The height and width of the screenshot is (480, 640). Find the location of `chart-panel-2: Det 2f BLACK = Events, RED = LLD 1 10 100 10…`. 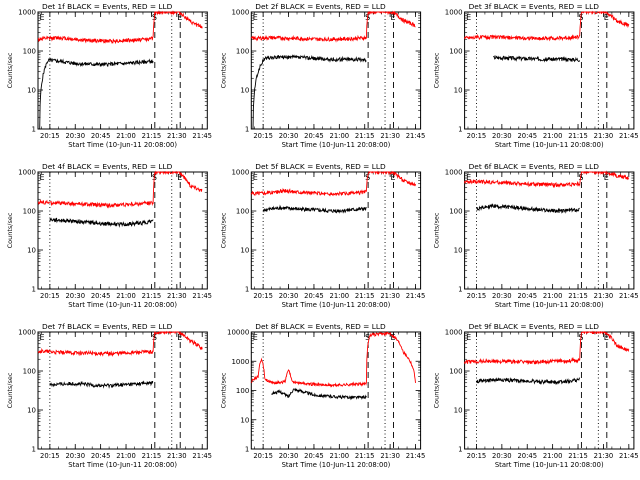

chart-panel-2: Det 2f BLACK = Events, RED = LLD 1 10 100 10… is located at coordinates (322, 75).